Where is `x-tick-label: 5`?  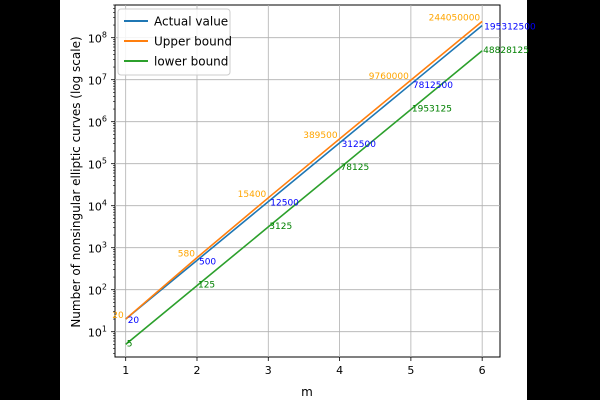
x-tick-label: 5 is located at coordinates (410, 370).